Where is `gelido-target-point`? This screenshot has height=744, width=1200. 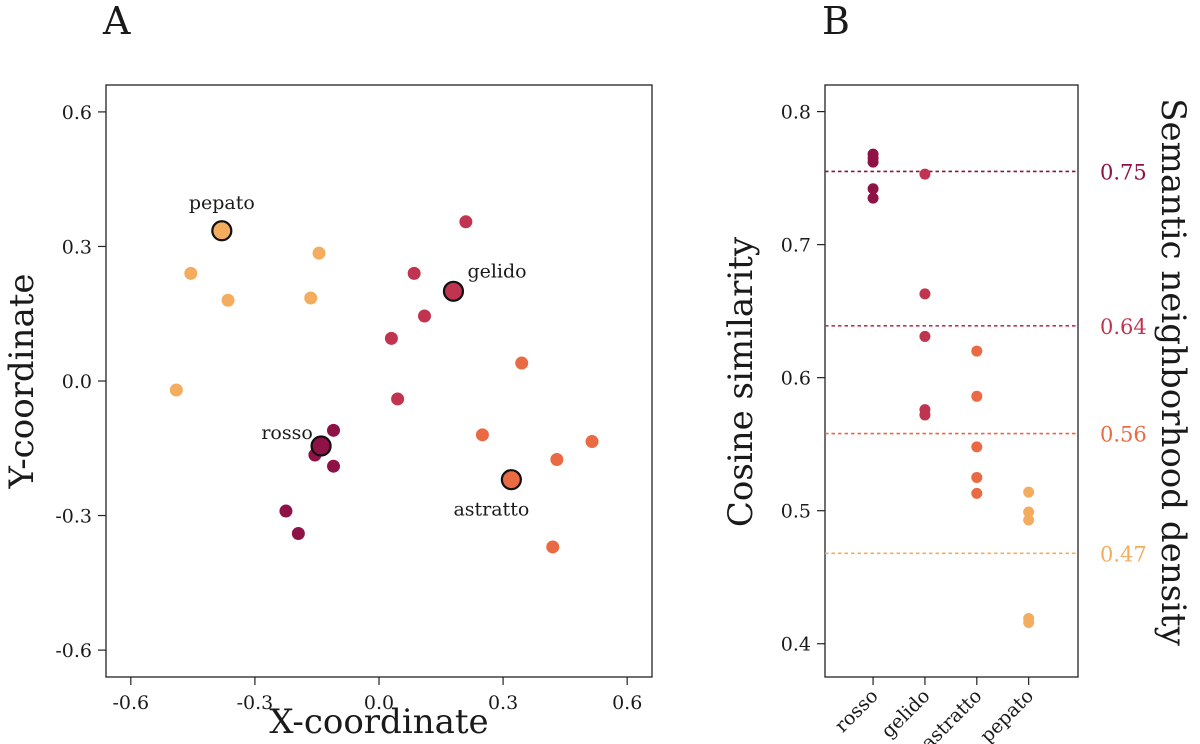 gelido-target-point is located at coordinates (453, 291).